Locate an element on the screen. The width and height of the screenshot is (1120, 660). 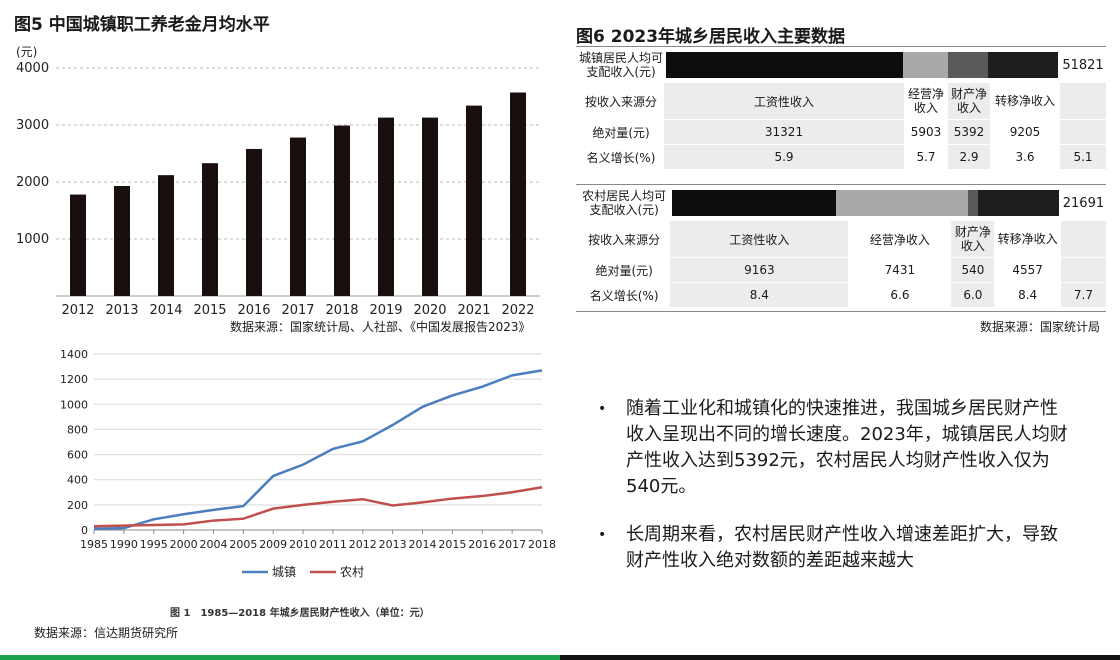
rural-growth-business: 6.6 is located at coordinates (900, 295).